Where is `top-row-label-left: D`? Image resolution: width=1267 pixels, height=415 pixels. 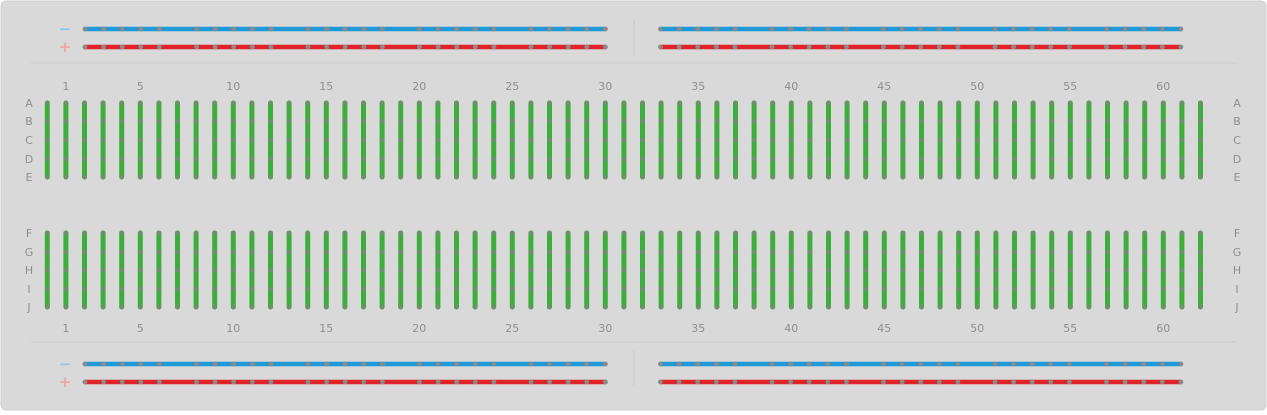 top-row-label-left: D is located at coordinates (29, 159).